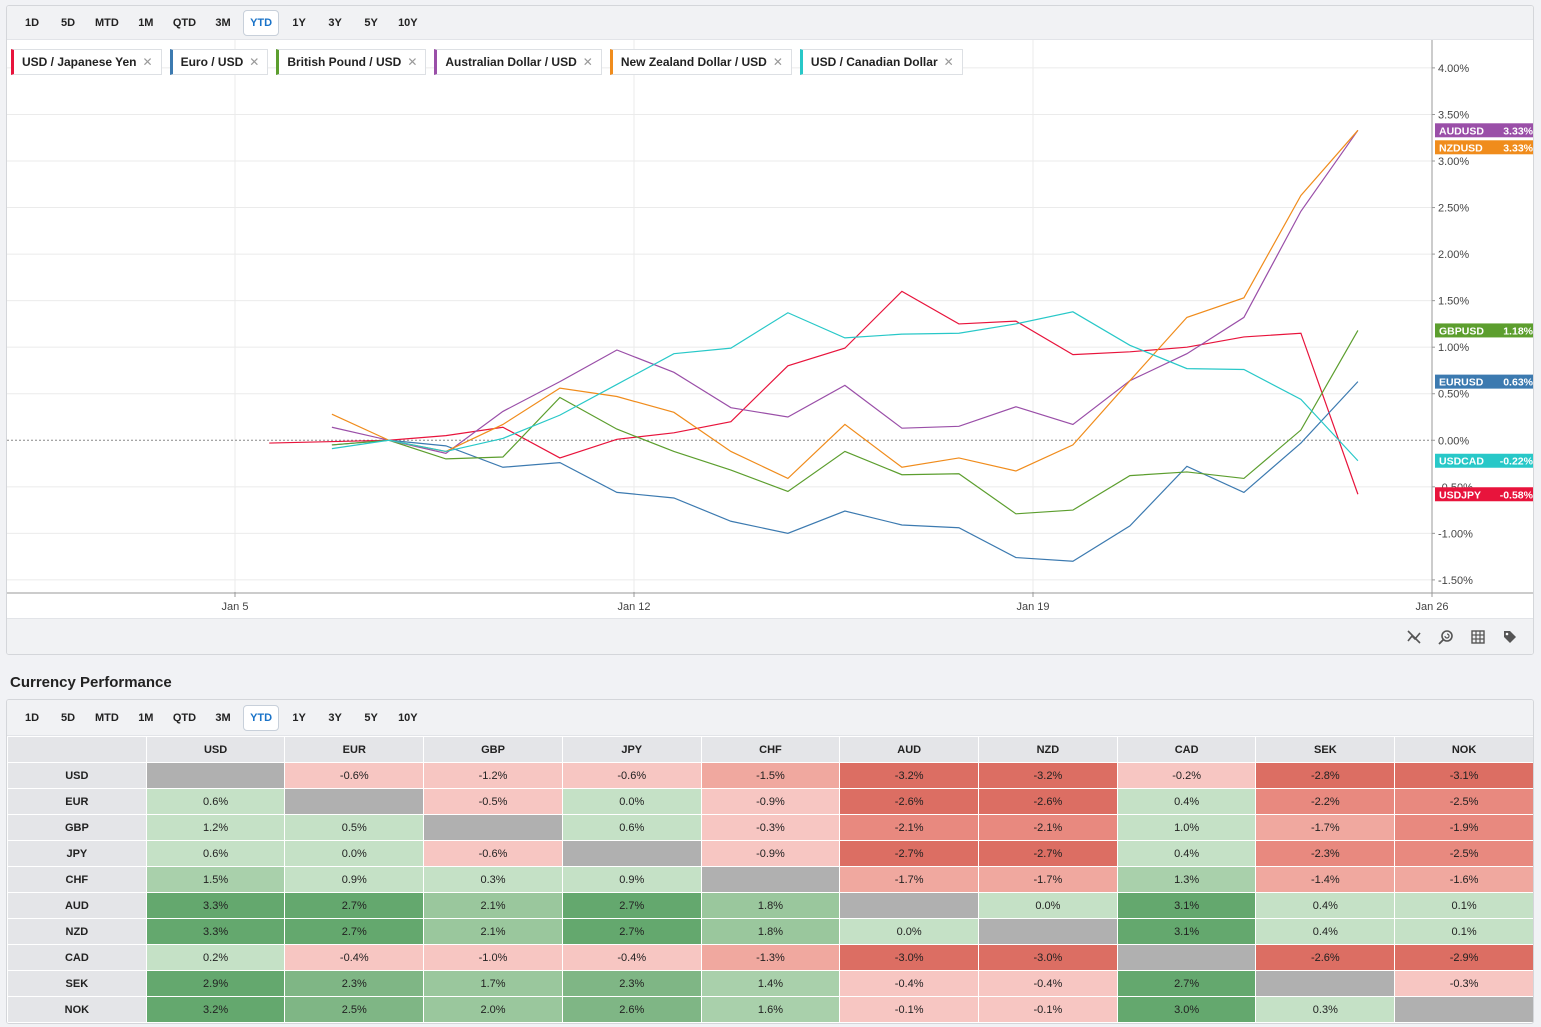  Describe the element at coordinates (1446, 637) in the screenshot. I see `zoom-reset-icon` at that location.